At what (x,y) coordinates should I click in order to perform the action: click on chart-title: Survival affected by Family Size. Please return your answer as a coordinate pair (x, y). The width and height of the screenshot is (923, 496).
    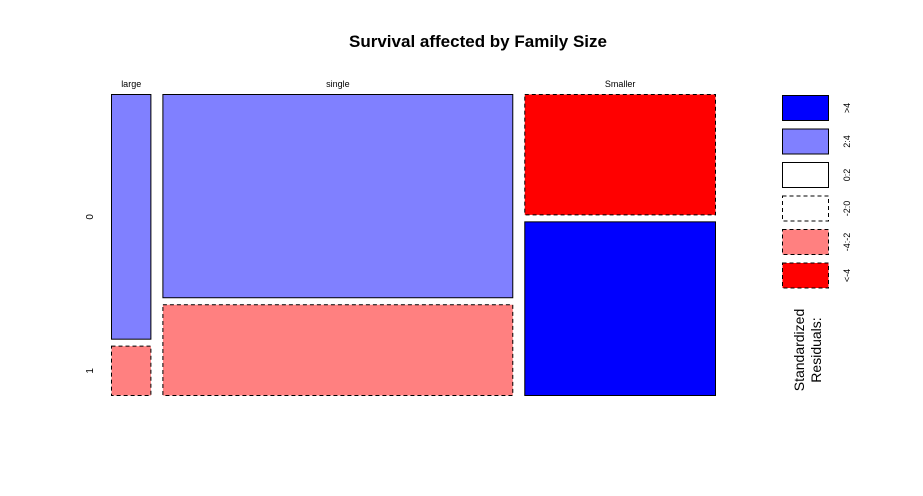
    Looking at the image, I should click on (478, 41).